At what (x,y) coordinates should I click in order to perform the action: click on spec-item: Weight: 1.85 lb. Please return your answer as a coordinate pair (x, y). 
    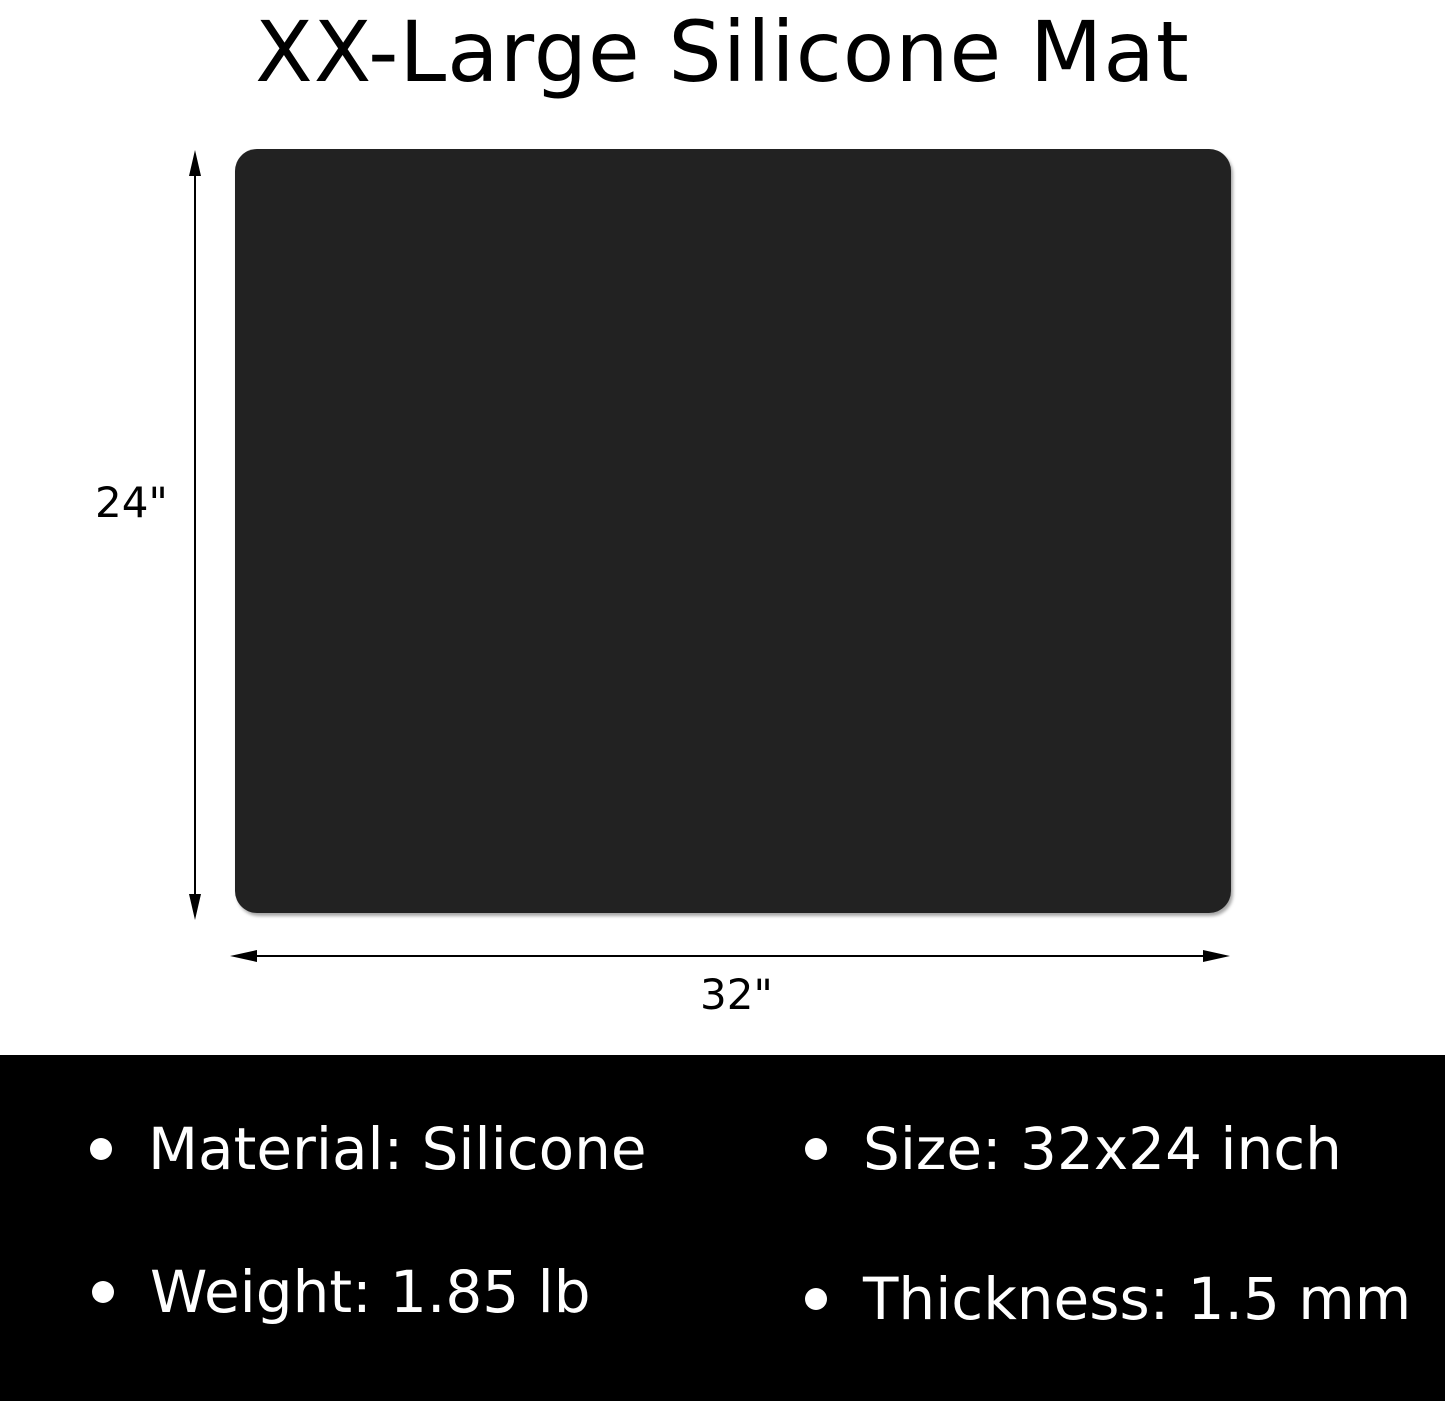
    Looking at the image, I should click on (341, 1292).